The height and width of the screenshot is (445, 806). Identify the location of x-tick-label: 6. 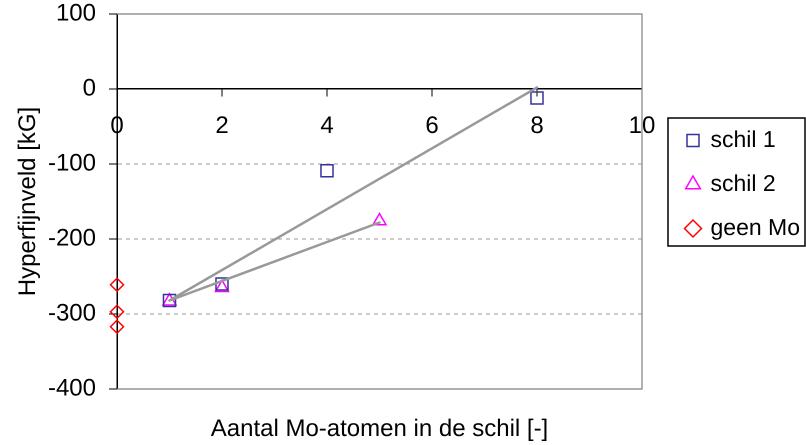
(432, 126).